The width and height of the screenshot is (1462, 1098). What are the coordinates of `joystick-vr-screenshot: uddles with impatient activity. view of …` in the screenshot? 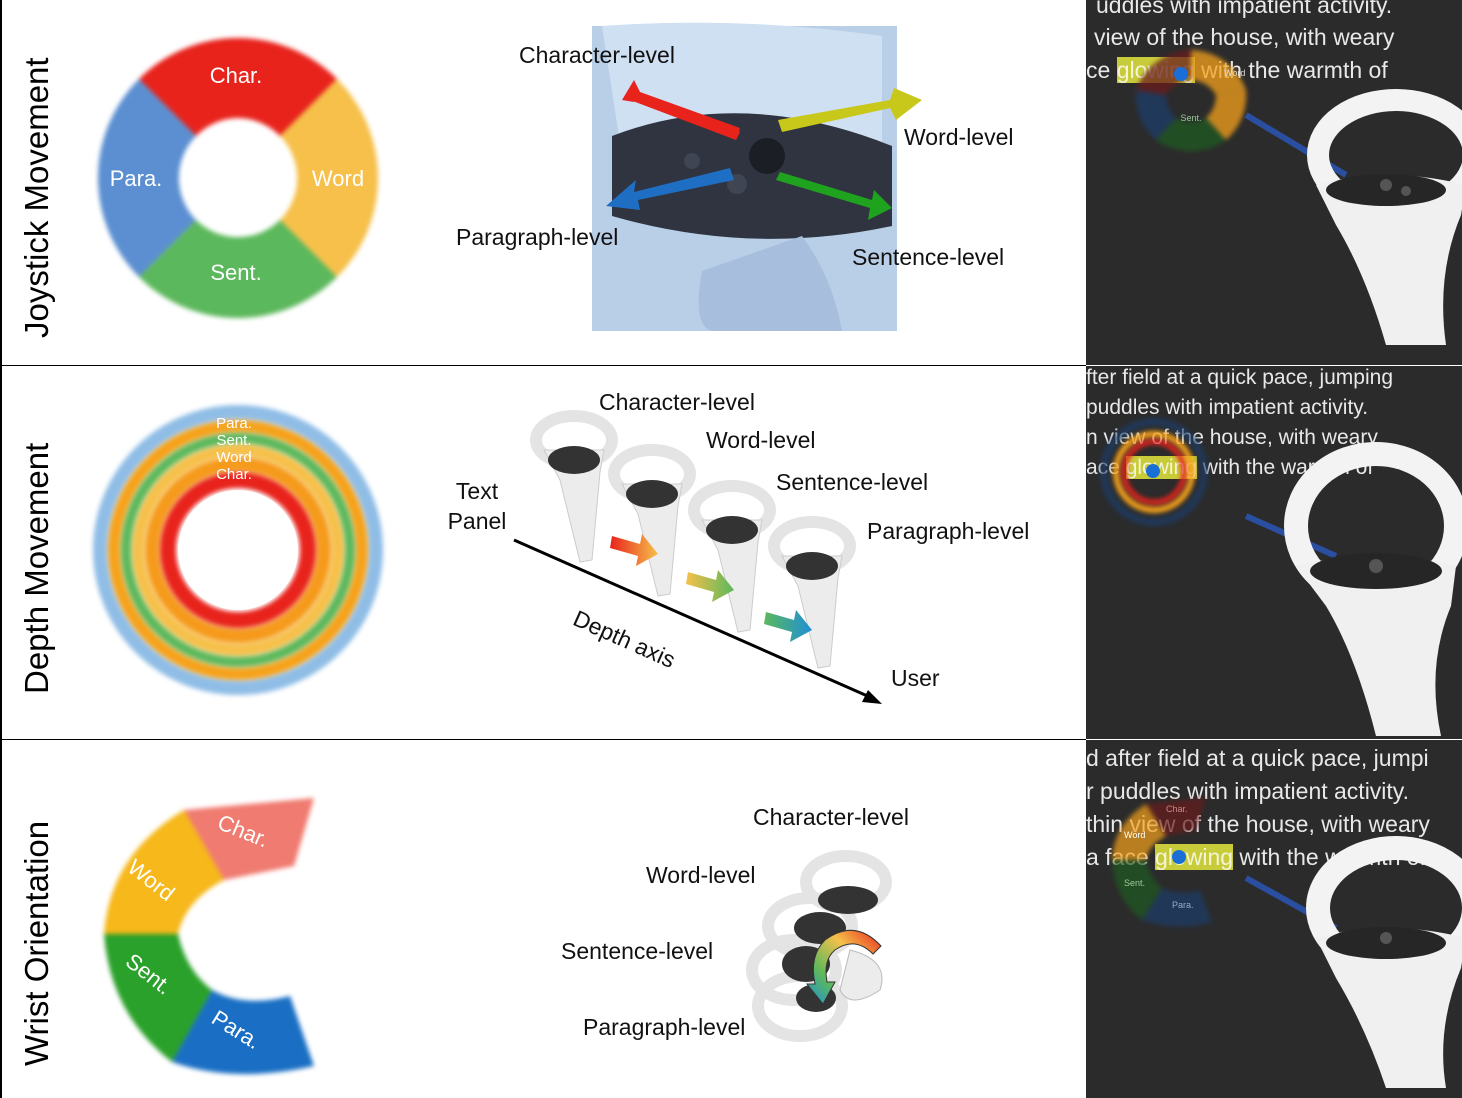 It's located at (1274, 182).